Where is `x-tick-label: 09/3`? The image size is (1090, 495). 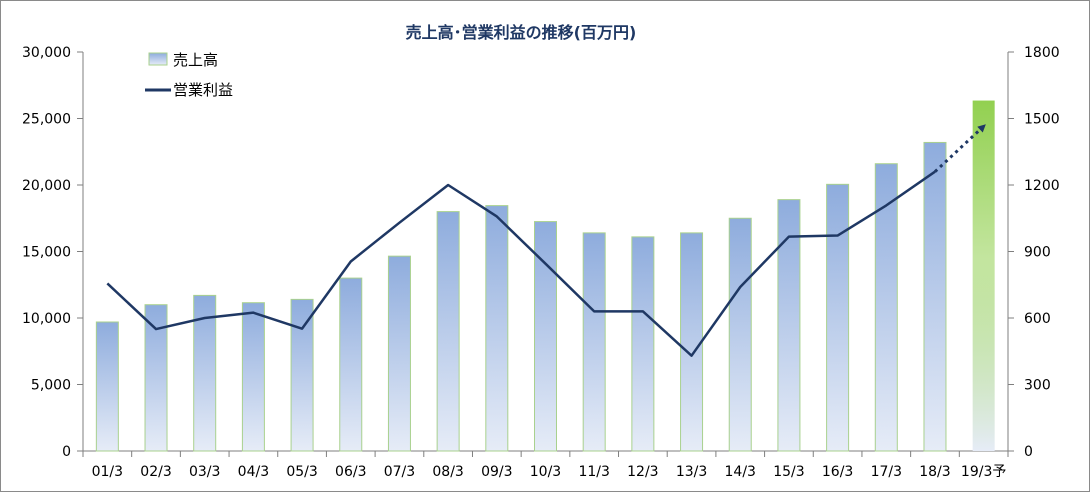 x-tick-label: 09/3 is located at coordinates (496, 472).